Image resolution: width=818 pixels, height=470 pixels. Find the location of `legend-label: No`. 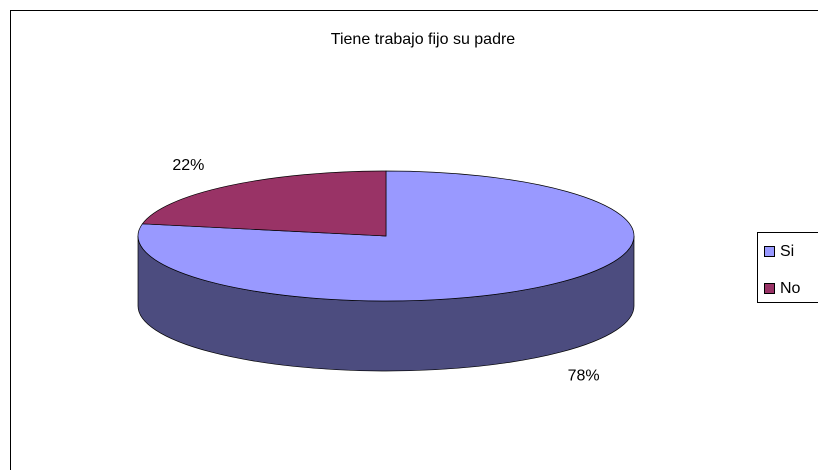

legend-label: No is located at coordinates (790, 288).